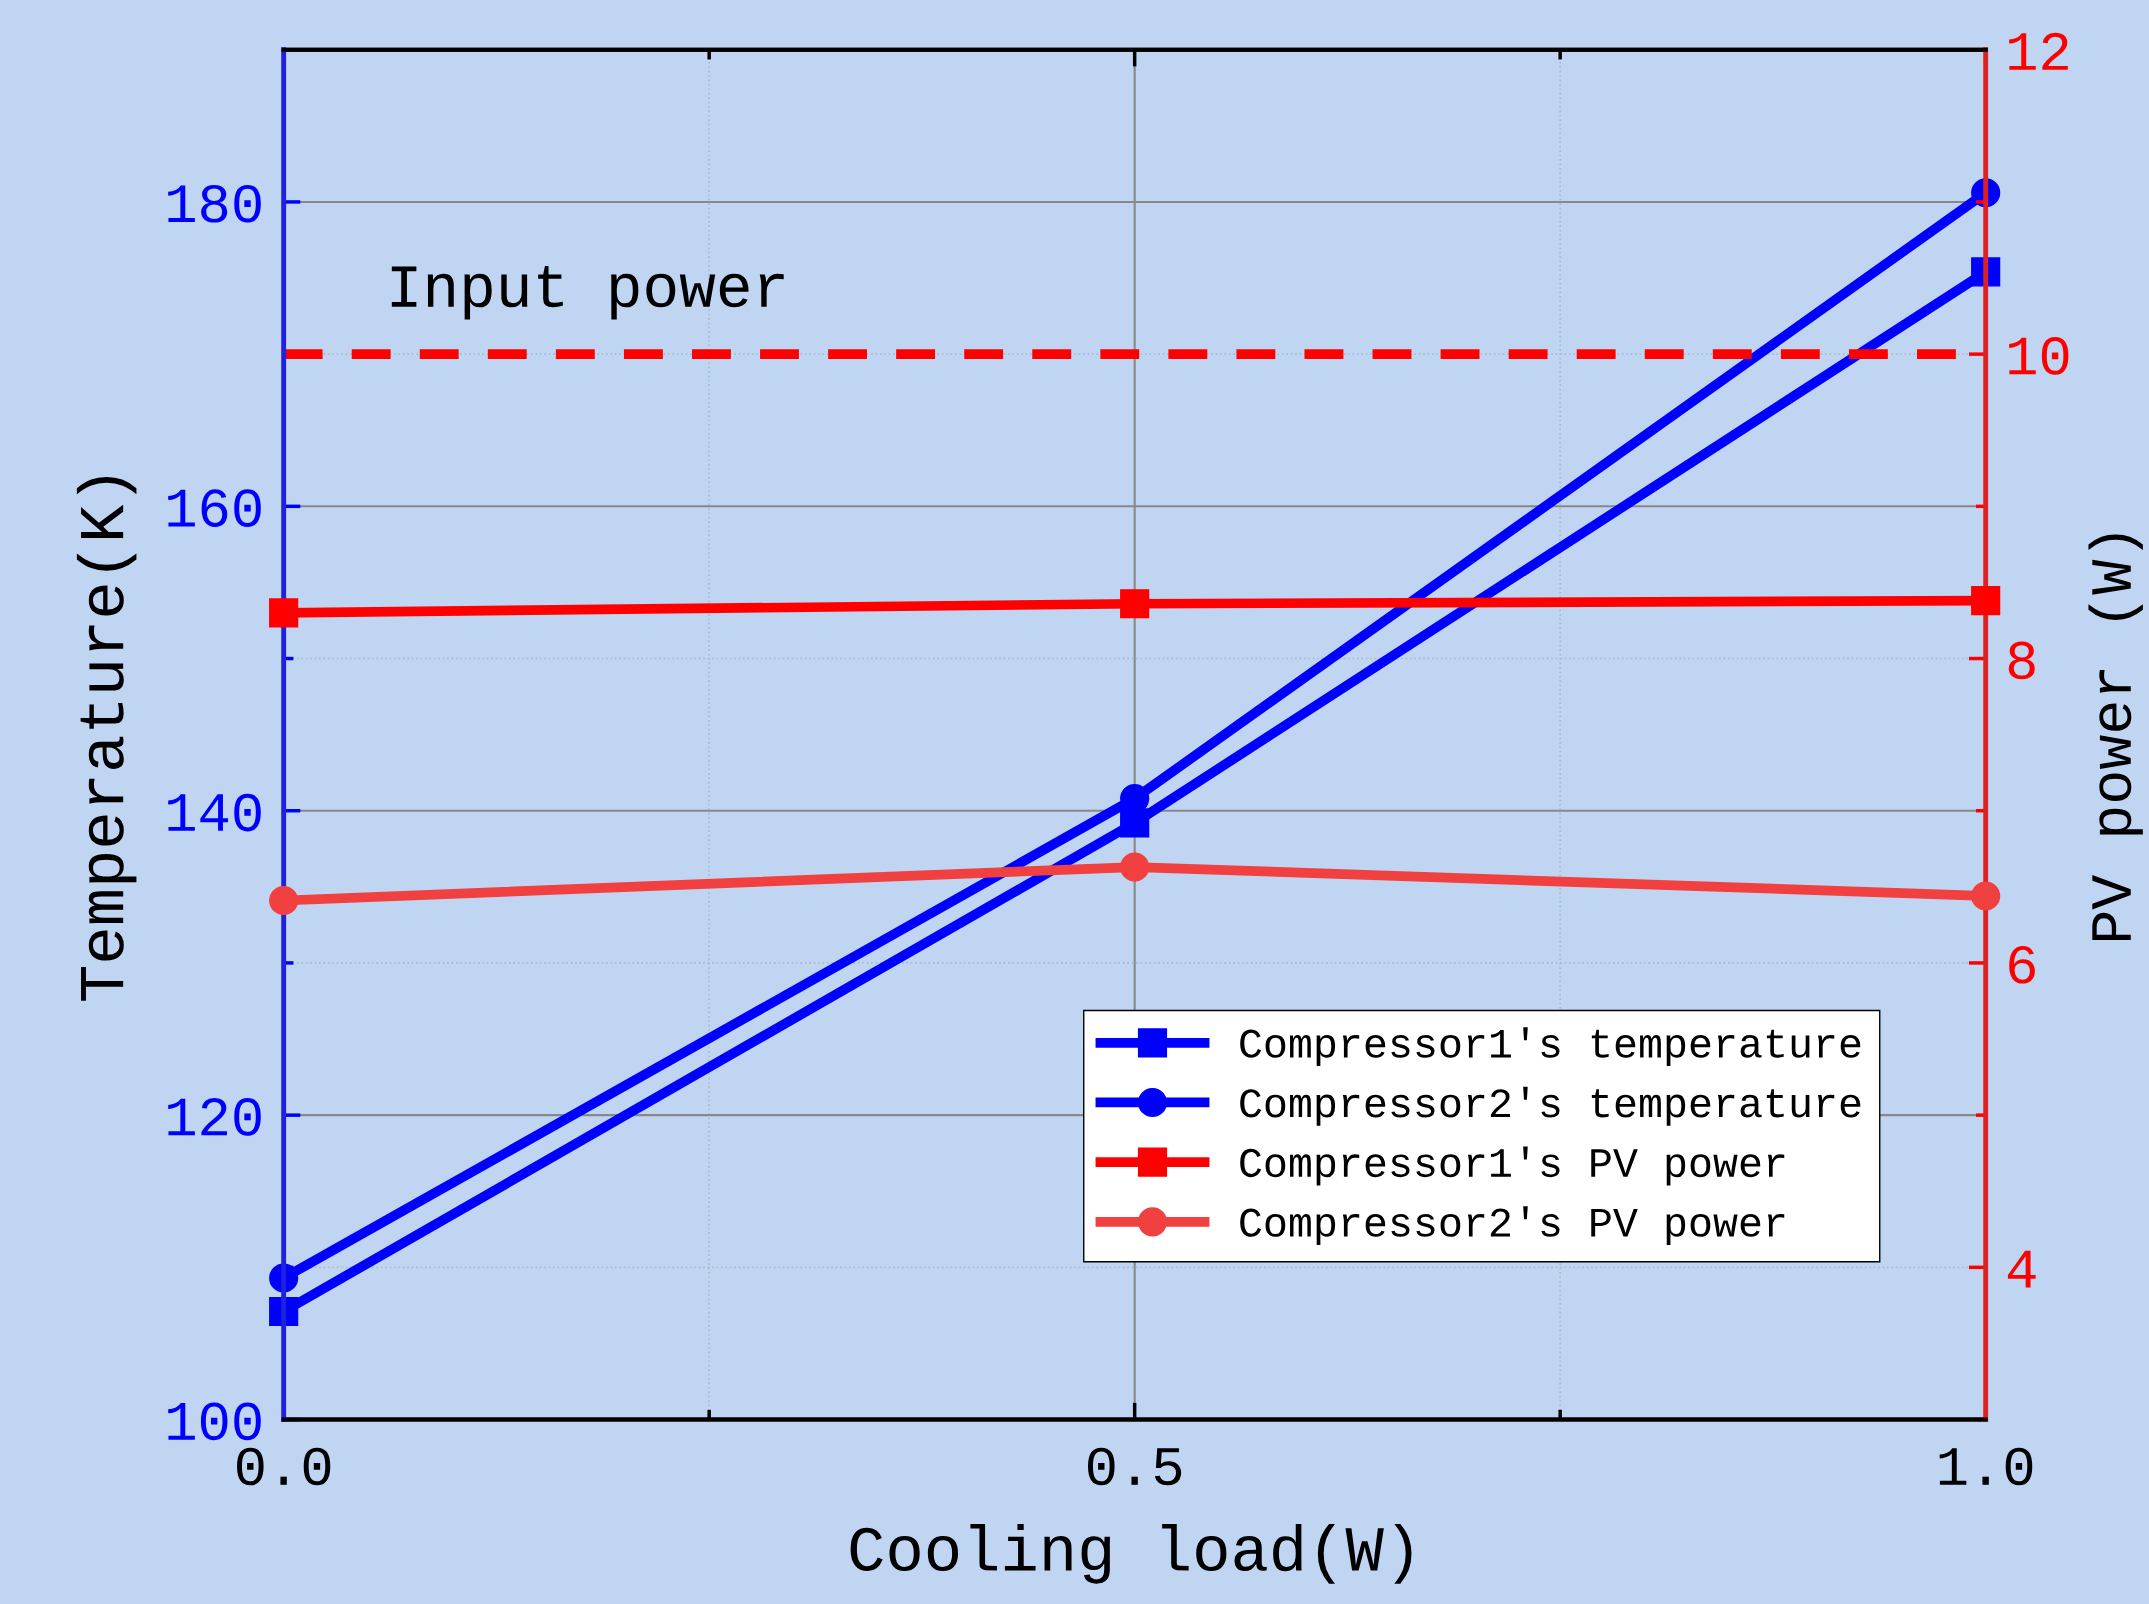  What do you see at coordinates (2021, 1269) in the screenshot?
I see `y2-tick-label: 4` at bounding box center [2021, 1269].